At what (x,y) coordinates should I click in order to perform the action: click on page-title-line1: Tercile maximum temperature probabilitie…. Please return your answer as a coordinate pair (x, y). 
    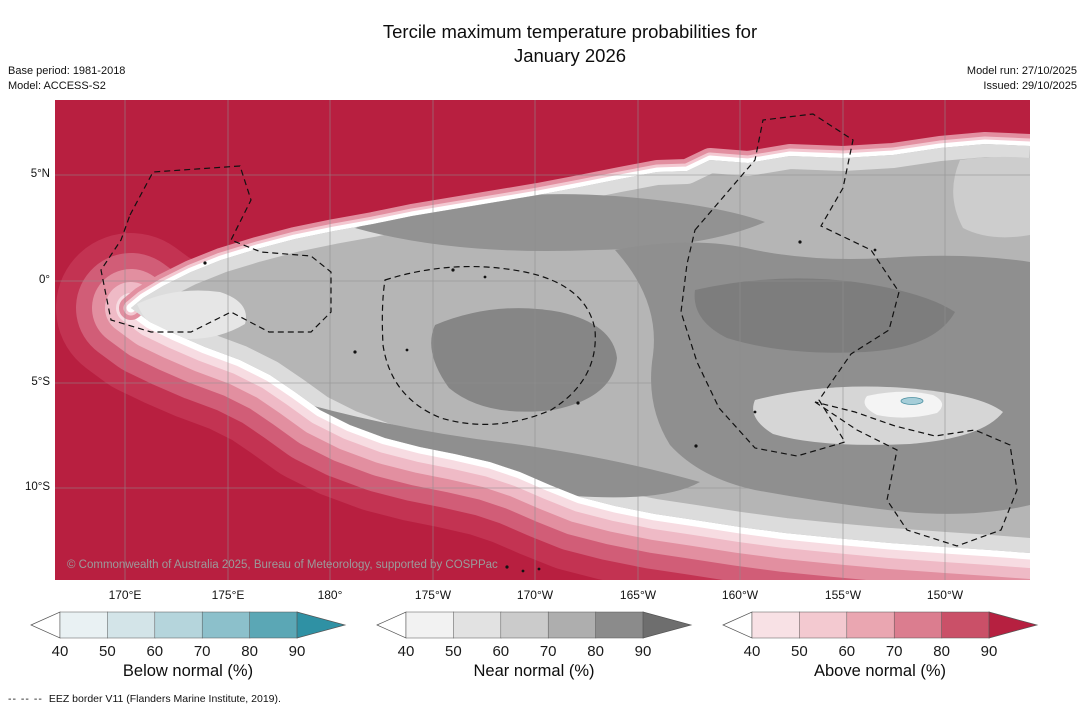
    Looking at the image, I should click on (570, 31).